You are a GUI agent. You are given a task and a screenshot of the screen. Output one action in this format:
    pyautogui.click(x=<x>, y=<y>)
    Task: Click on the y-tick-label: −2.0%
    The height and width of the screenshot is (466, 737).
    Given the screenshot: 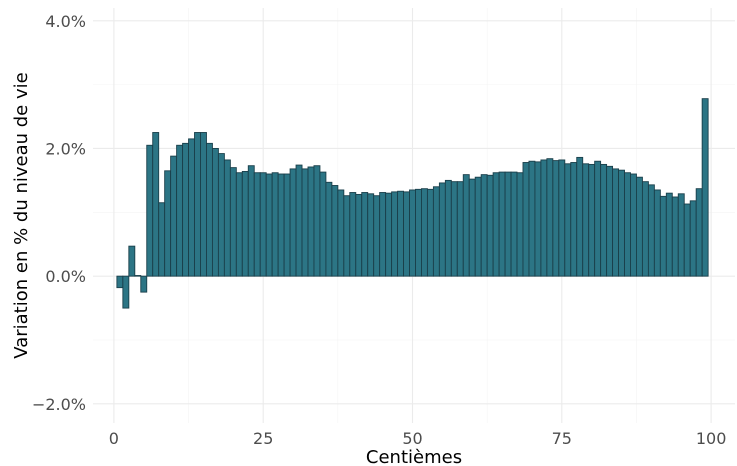 What is the action you would take?
    pyautogui.click(x=59, y=404)
    